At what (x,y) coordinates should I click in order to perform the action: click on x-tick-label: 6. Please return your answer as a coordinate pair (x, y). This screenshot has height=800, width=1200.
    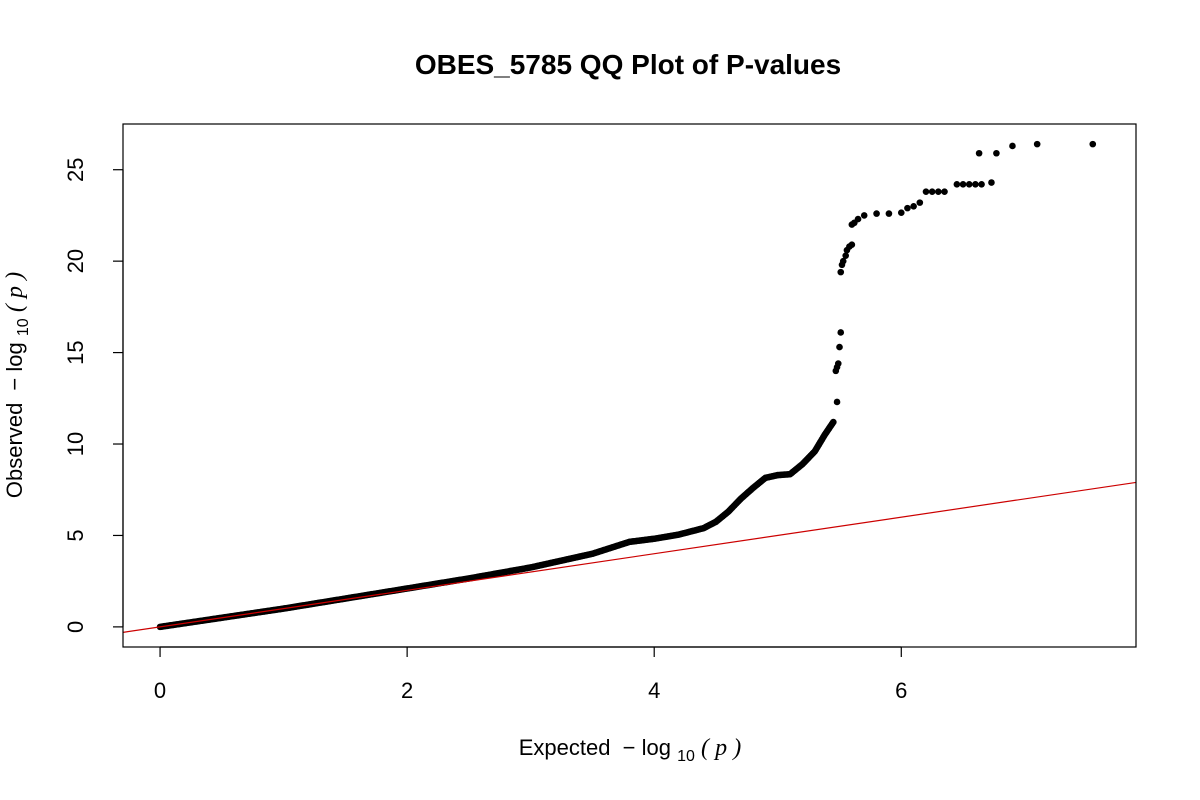
    Looking at the image, I should click on (901, 690).